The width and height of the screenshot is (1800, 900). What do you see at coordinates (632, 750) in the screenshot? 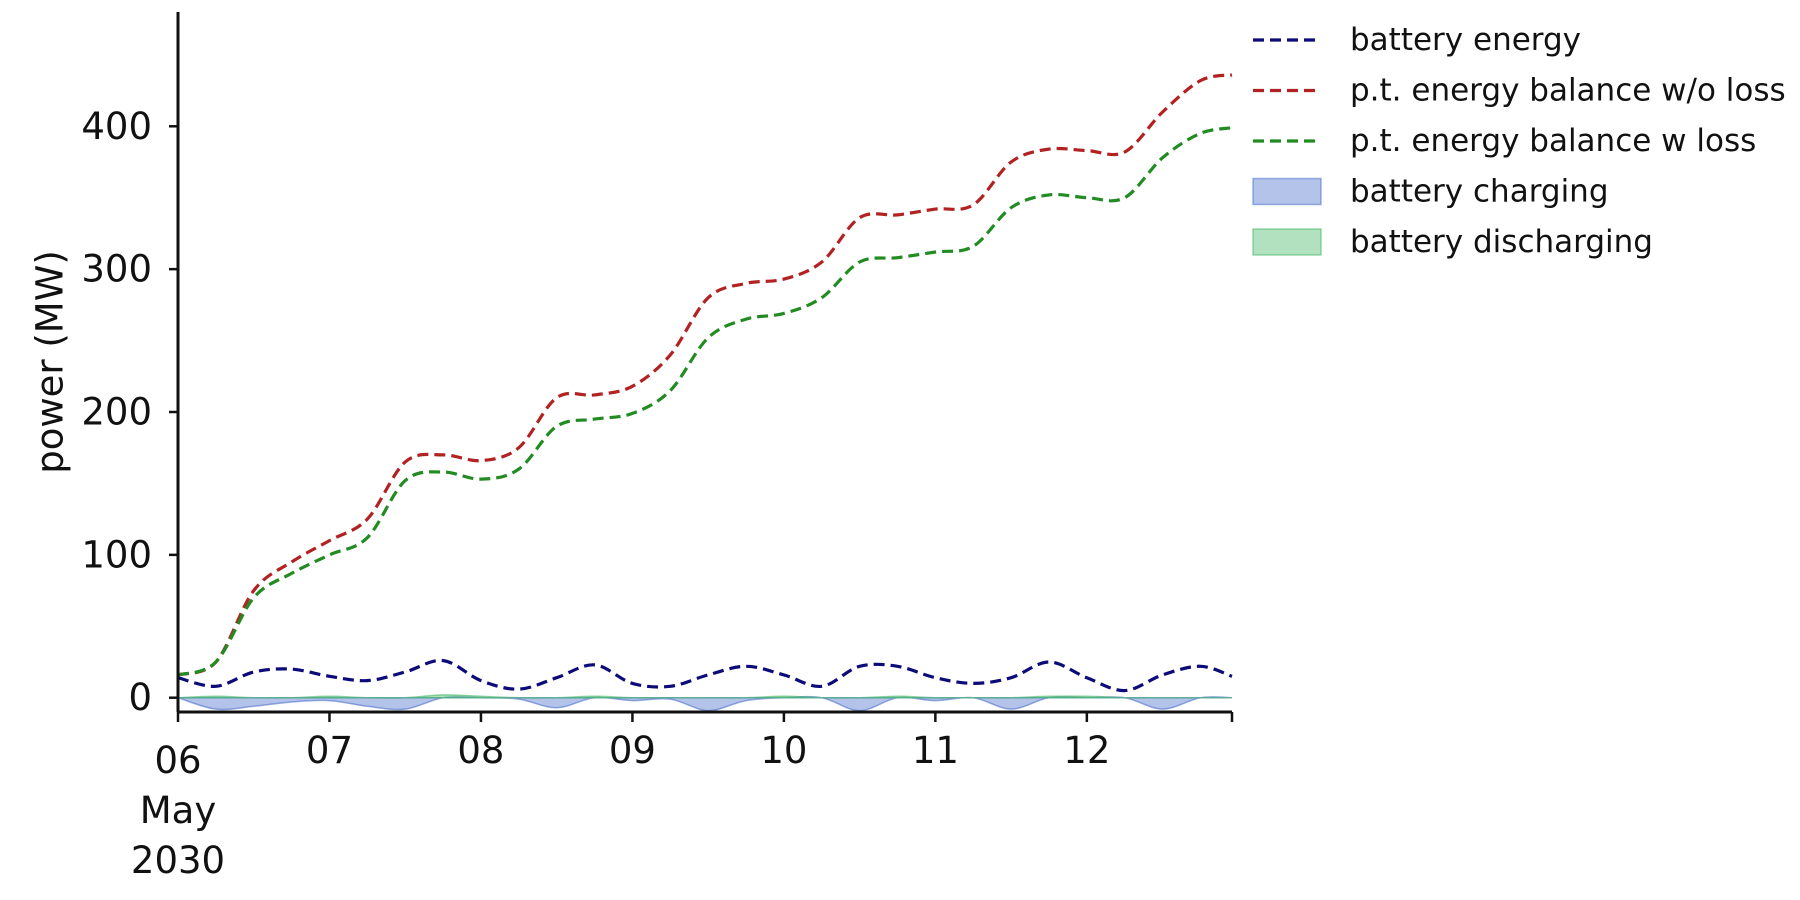
I see `x-tick-label: 09` at bounding box center [632, 750].